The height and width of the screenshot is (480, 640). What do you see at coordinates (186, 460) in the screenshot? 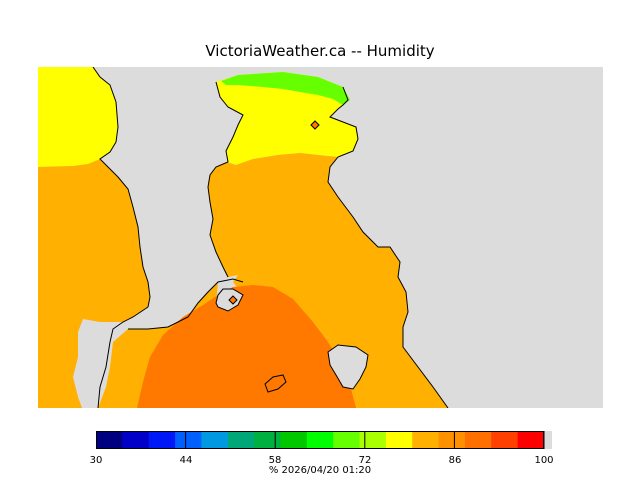
I see `legend-tick-label: 44` at bounding box center [186, 460].